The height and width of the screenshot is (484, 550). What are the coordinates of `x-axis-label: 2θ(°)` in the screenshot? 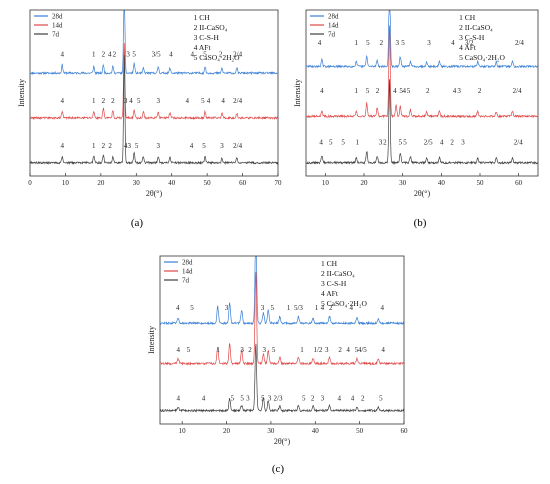 It's located at (282, 441).